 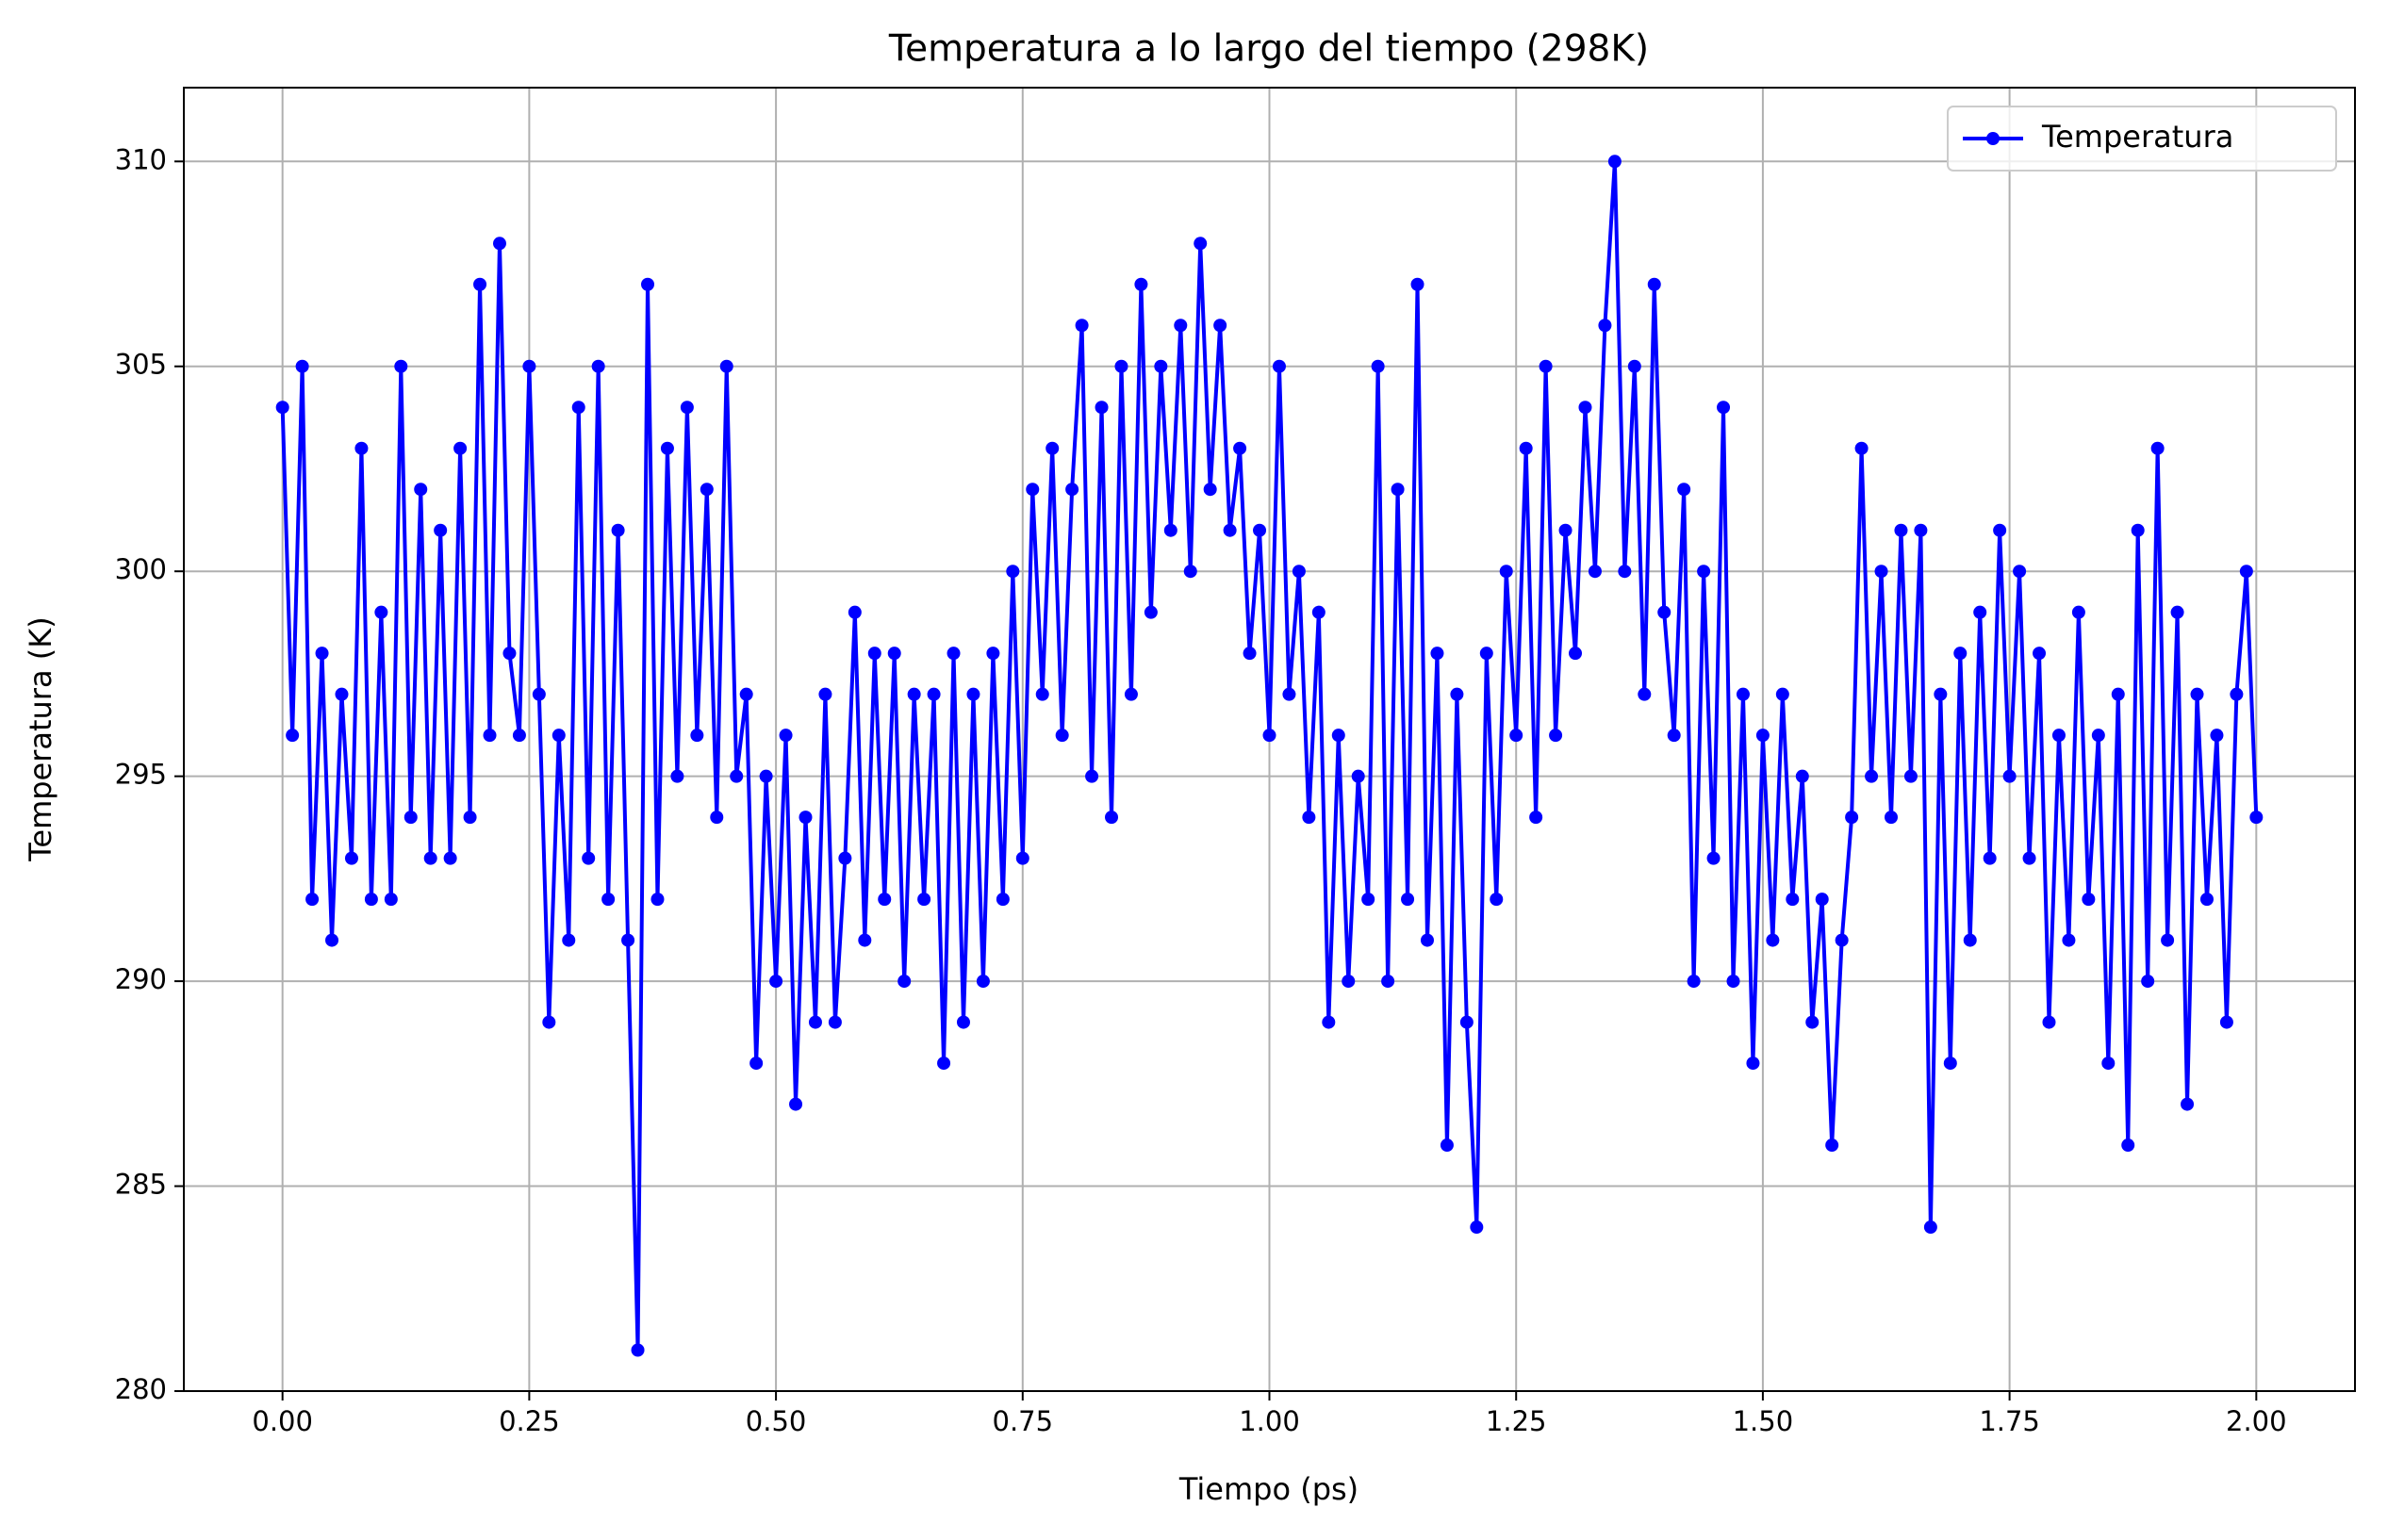 What do you see at coordinates (2142, 139) in the screenshot?
I see `legend: Temperatura` at bounding box center [2142, 139].